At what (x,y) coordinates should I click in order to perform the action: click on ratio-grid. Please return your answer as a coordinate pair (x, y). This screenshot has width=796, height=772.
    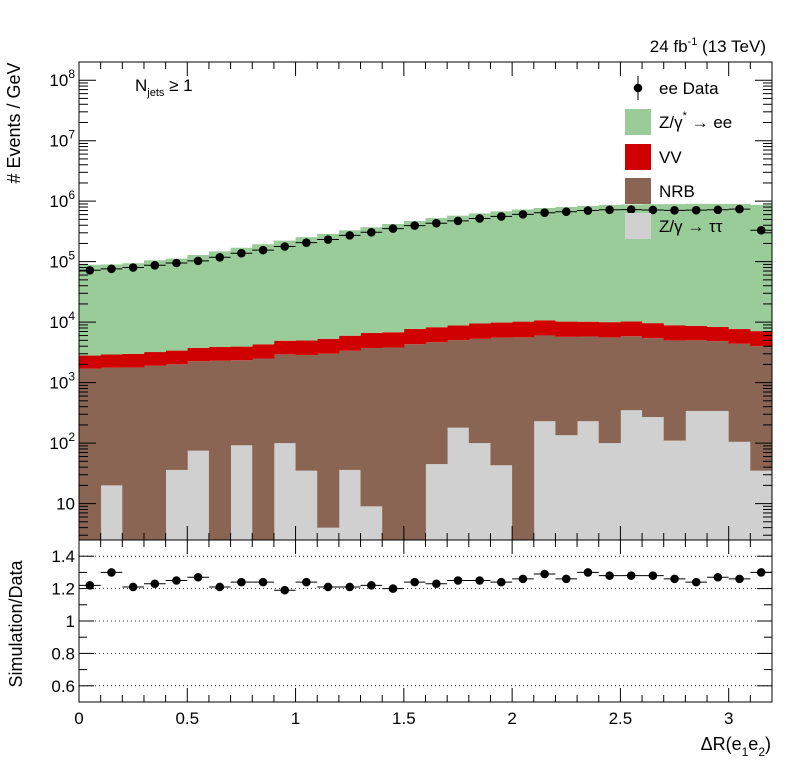
    Looking at the image, I should click on (425, 621).